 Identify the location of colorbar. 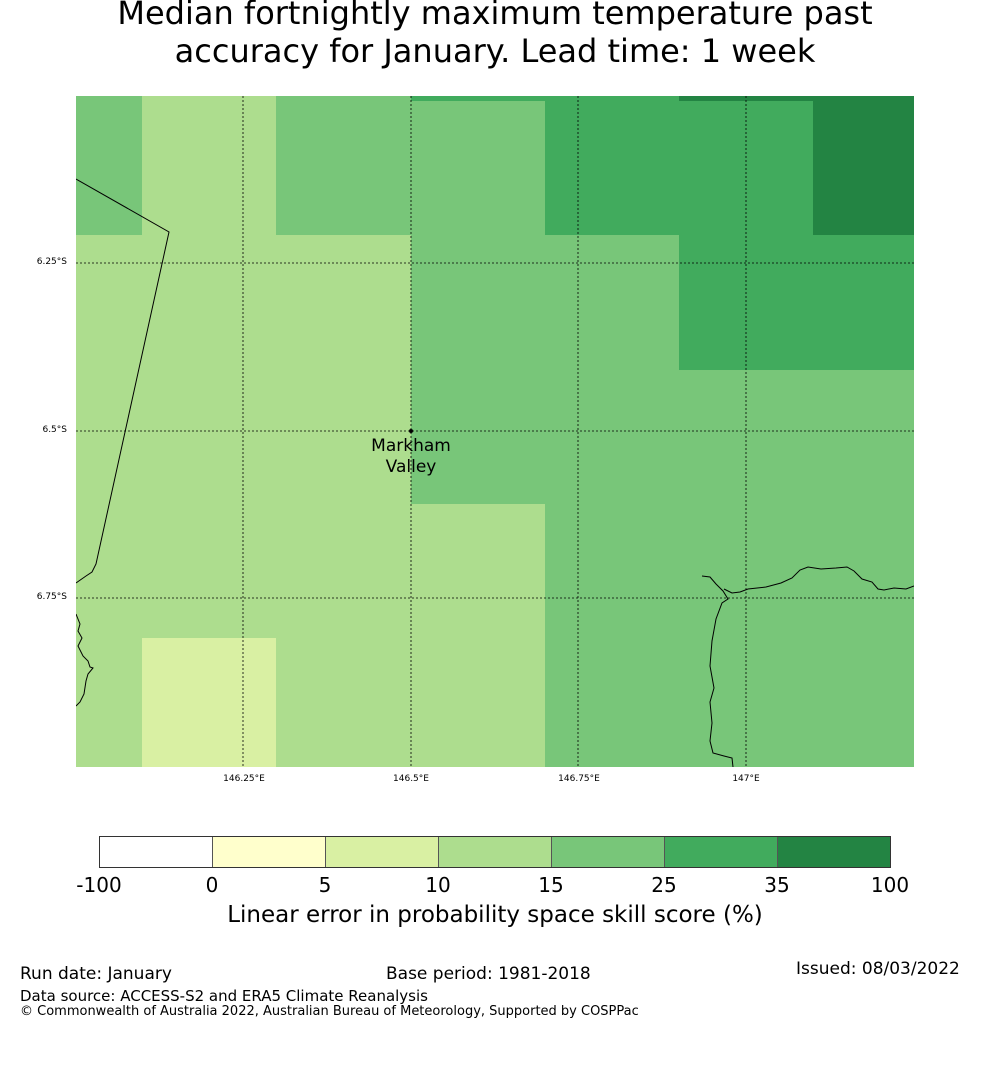
(495, 852).